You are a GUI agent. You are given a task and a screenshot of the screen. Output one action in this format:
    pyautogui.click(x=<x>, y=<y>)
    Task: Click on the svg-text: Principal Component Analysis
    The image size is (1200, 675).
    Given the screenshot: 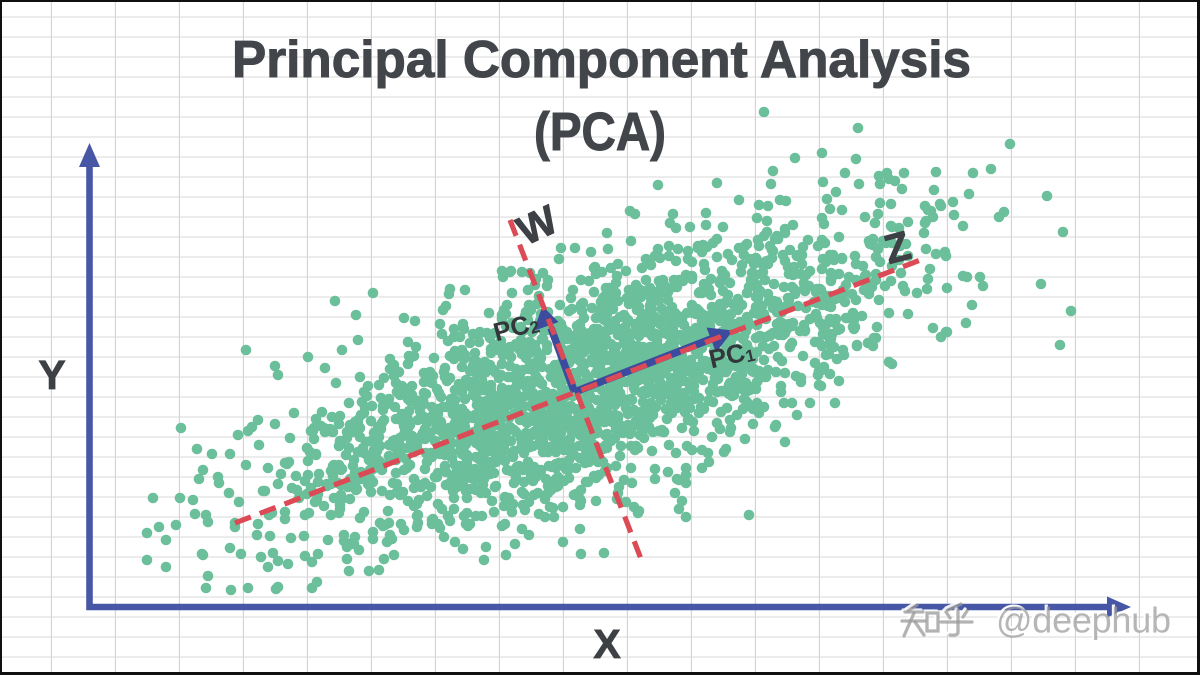 What is the action you would take?
    pyautogui.click(x=601, y=59)
    